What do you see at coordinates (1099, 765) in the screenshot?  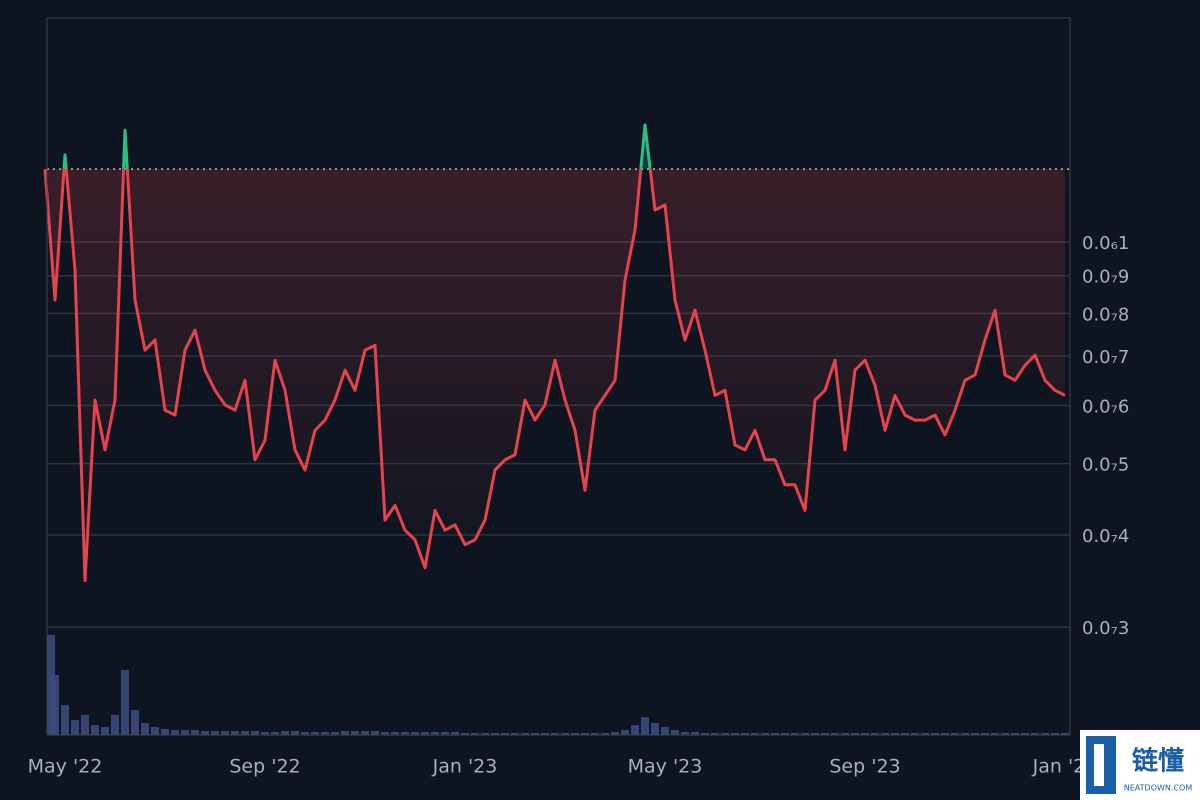 I see `watermark-logo` at bounding box center [1099, 765].